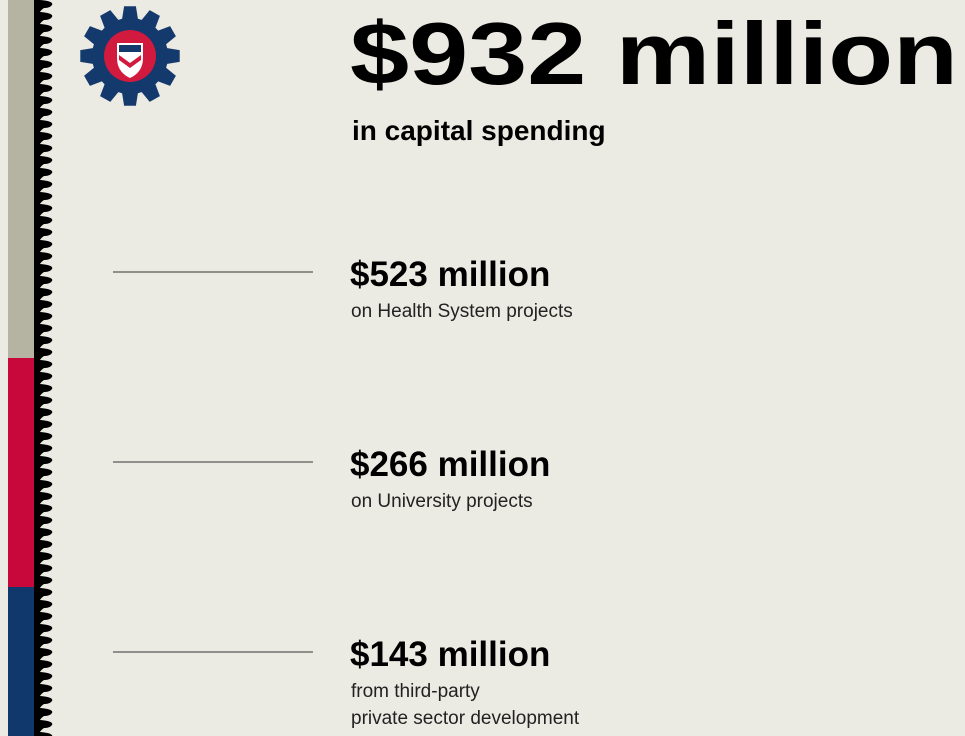  What do you see at coordinates (442, 501) in the screenshot?
I see `item-caption: on University projects` at bounding box center [442, 501].